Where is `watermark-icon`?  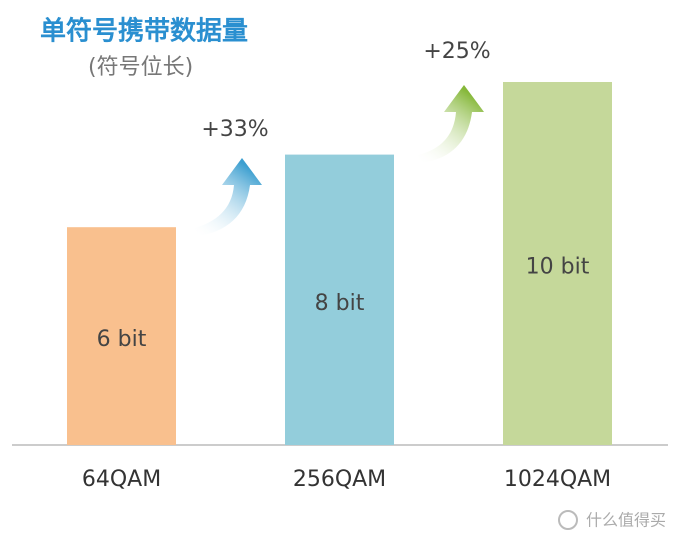 watermark-icon is located at coordinates (568, 520).